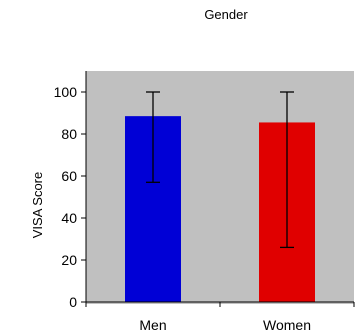 The height and width of the screenshot is (336, 355). What do you see at coordinates (226, 14) in the screenshot?
I see `chart-title: Gender` at bounding box center [226, 14].